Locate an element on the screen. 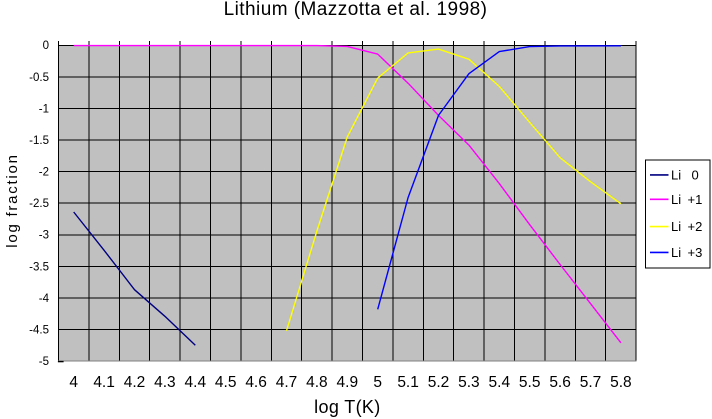 The image size is (712, 419). svg-text: 4.3 is located at coordinates (165, 382).